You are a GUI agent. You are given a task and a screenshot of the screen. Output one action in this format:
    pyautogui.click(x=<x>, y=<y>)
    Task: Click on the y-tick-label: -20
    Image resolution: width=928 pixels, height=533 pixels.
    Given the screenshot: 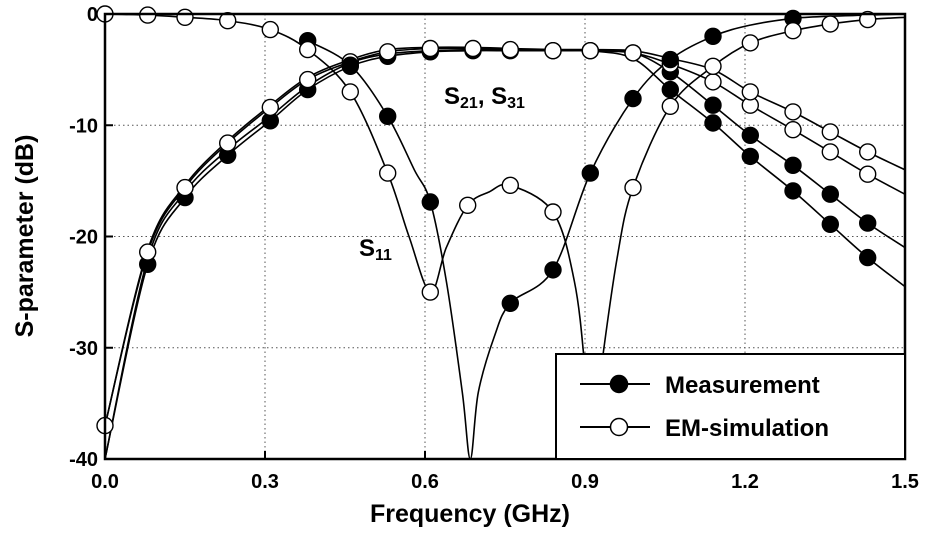 What is the action you would take?
    pyautogui.click(x=83, y=238)
    